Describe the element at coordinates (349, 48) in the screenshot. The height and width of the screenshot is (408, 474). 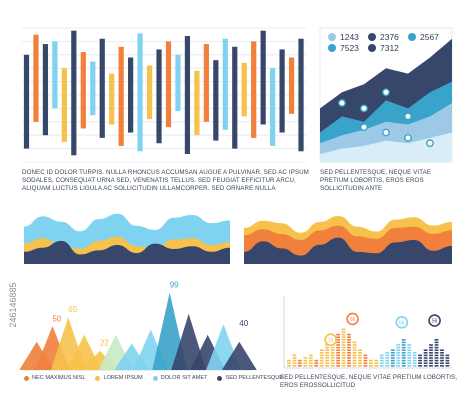
I see `stat-value: 7523` at that location.